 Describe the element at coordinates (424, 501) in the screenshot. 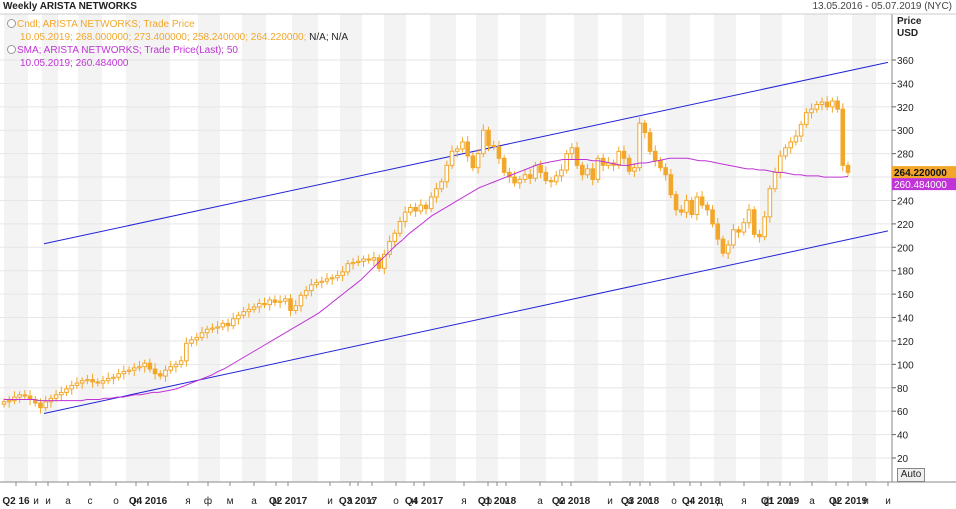

I see `x-tick-label: Q4 2017` at that location.